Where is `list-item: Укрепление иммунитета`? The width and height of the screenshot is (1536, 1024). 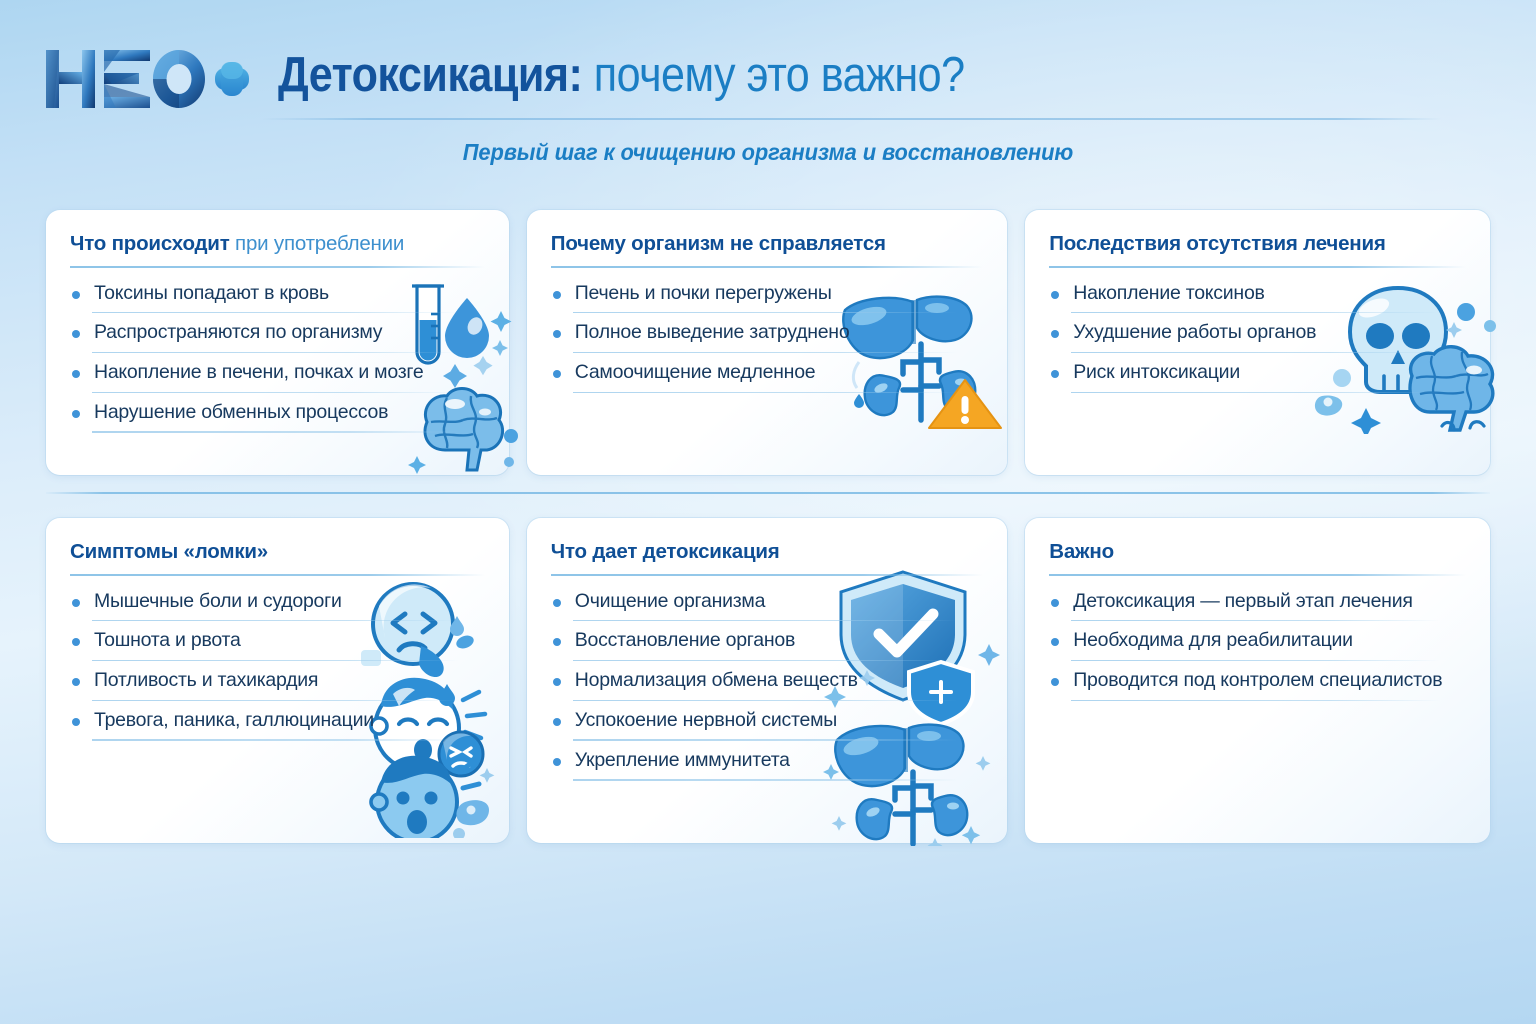 list-item: Укрепление иммунитета is located at coordinates (767, 765).